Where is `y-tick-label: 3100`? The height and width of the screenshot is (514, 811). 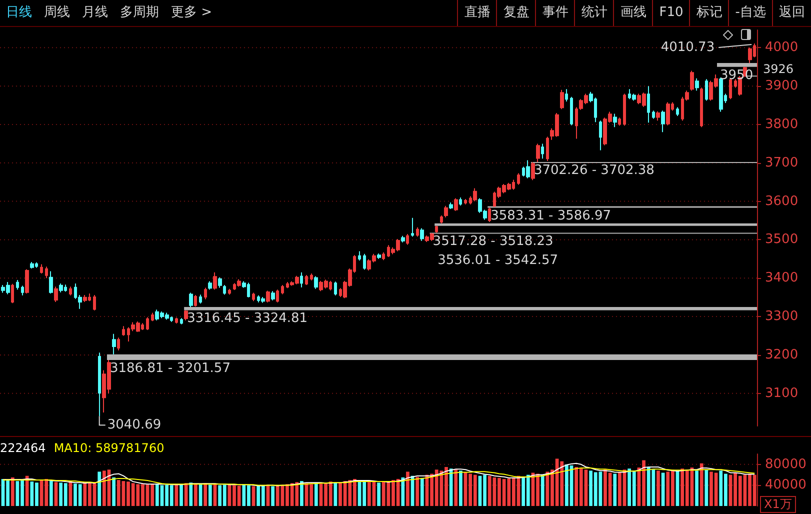 y-tick-label: 3100 is located at coordinates (781, 393).